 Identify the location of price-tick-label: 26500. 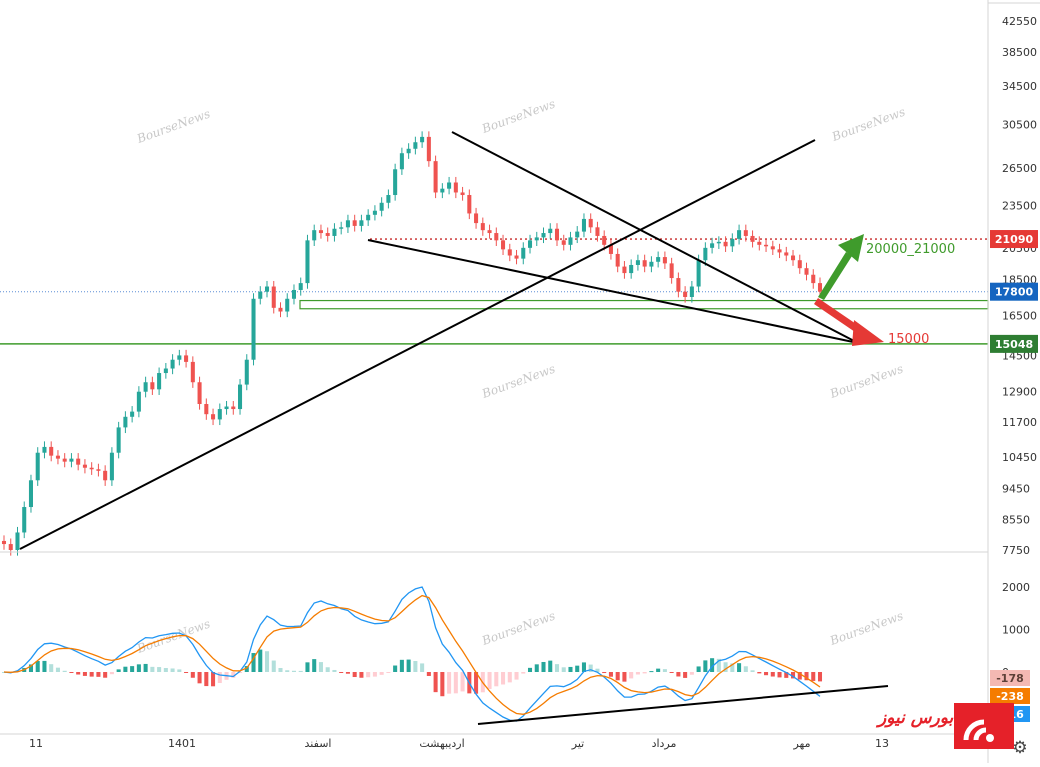
(1019, 168).